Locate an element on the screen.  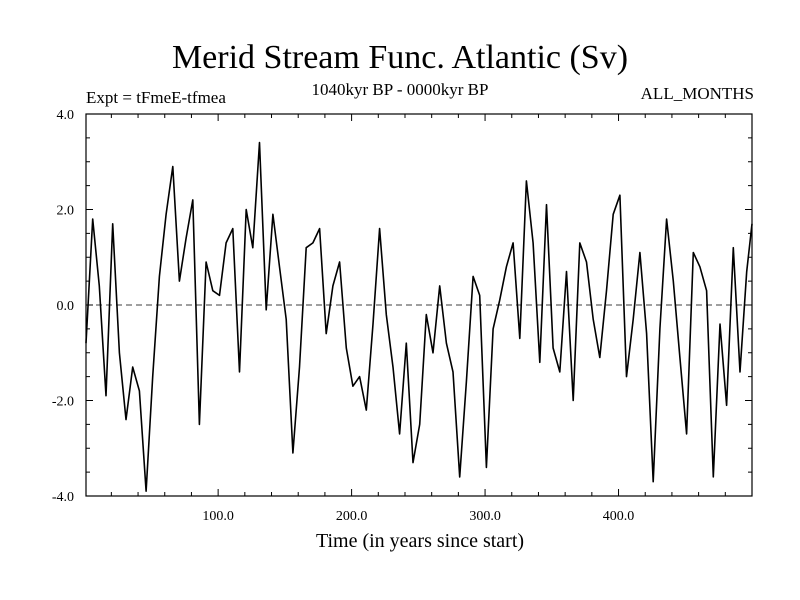
x-tick-label: 400.0 is located at coordinates (619, 516).